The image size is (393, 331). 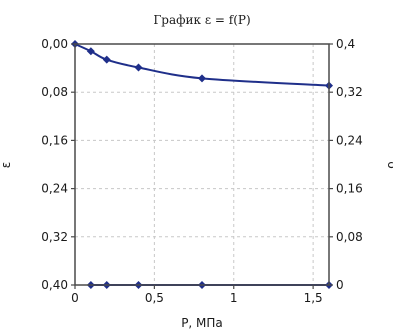 What do you see at coordinates (345, 44) in the screenshot?
I see `y-right-tick-label: 0,4` at bounding box center [345, 44].